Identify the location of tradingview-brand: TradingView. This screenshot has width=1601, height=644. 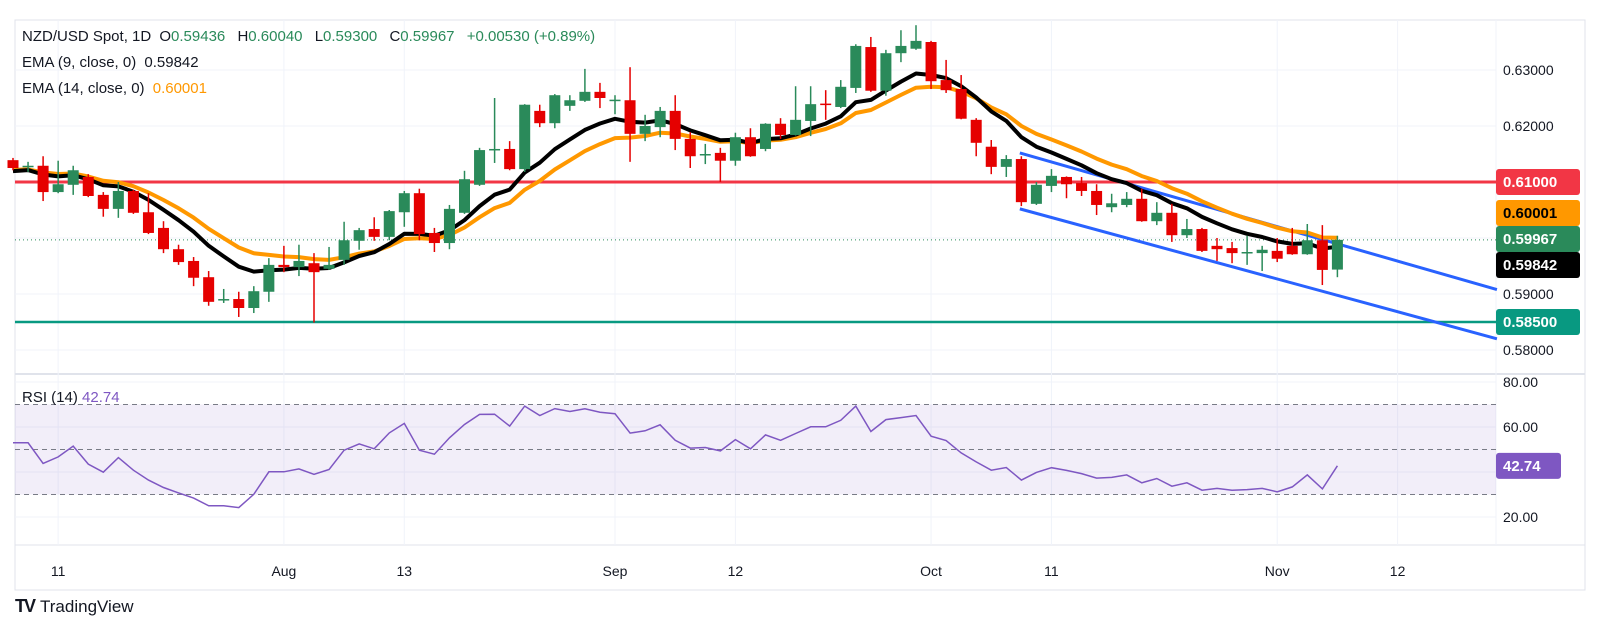
(87, 606).